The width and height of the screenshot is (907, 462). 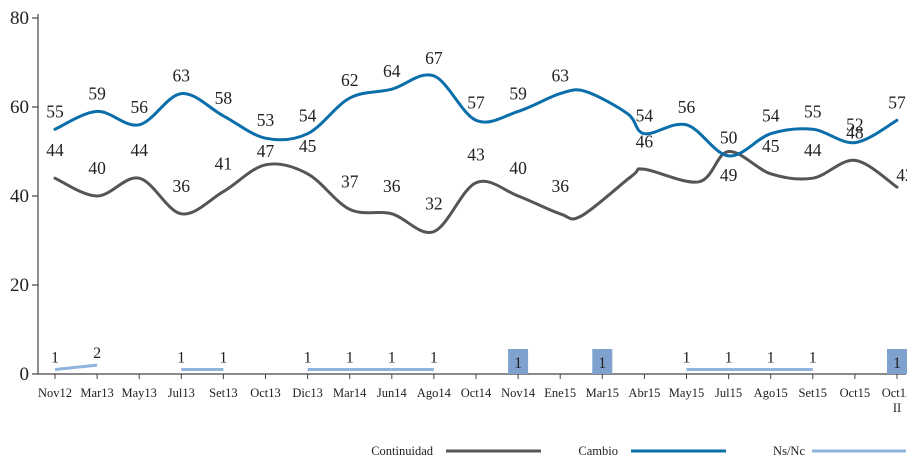 What do you see at coordinates (638, 451) in the screenshot?
I see `legend: Continuidad Cambio Ns/Nc` at bounding box center [638, 451].